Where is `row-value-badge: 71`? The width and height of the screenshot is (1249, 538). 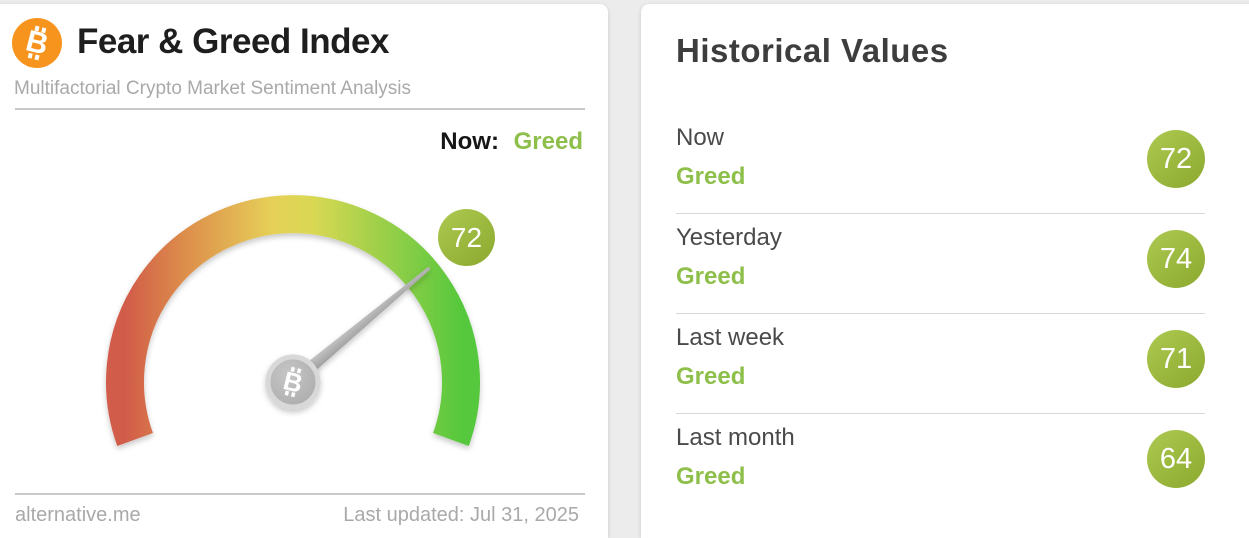 row-value-badge: 71 is located at coordinates (1176, 359).